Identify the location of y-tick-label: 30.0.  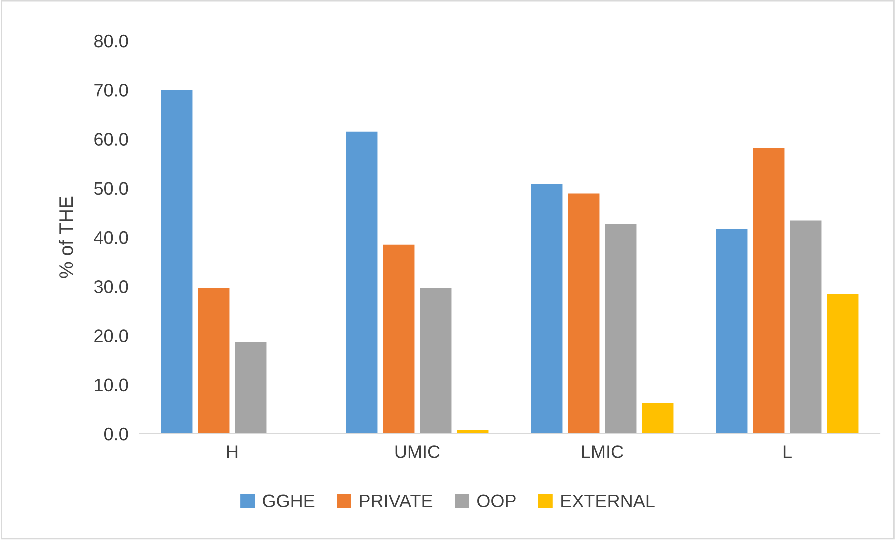
(111, 287).